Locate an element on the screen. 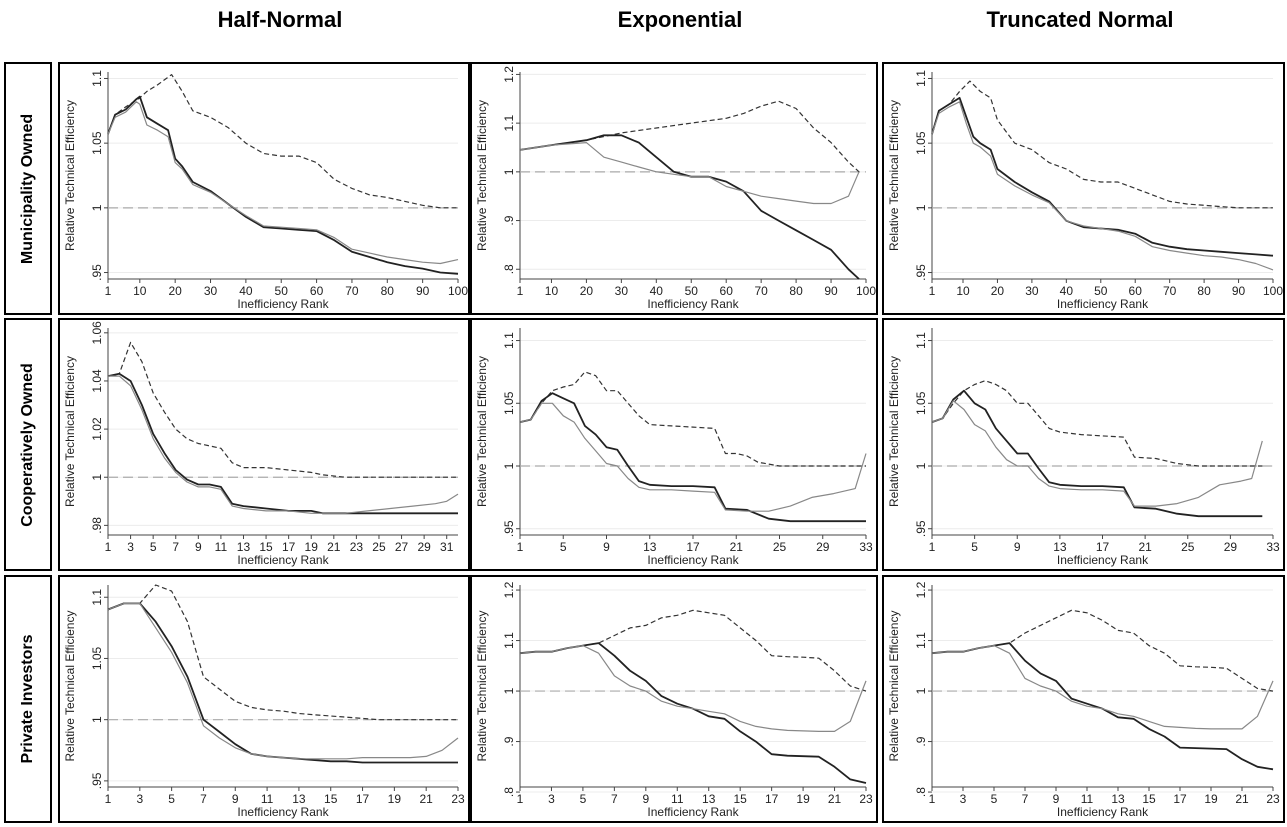 This screenshot has height=827, width=1287. y-tick-label-4: 1.2 is located at coordinates (921, 589).